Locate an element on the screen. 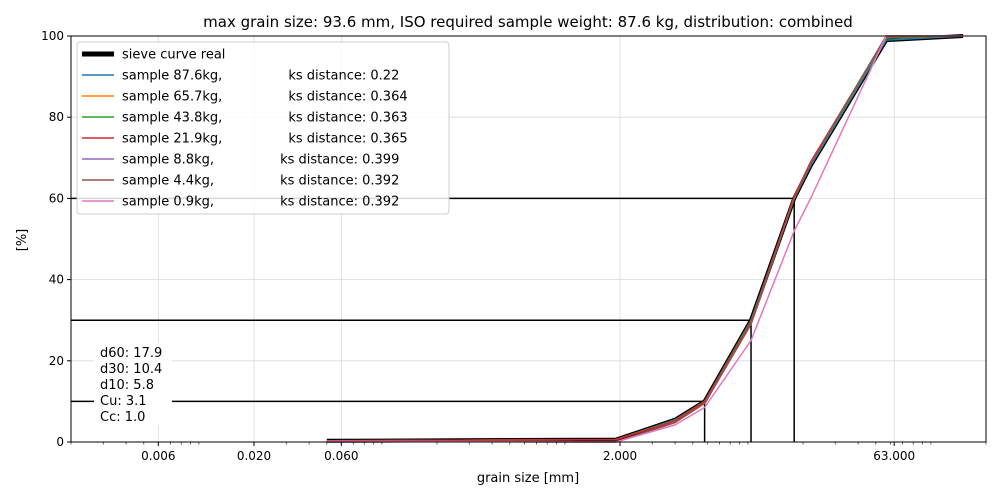 This screenshot has height=500, width=1000. y-tick-label: 20 is located at coordinates (56, 361).